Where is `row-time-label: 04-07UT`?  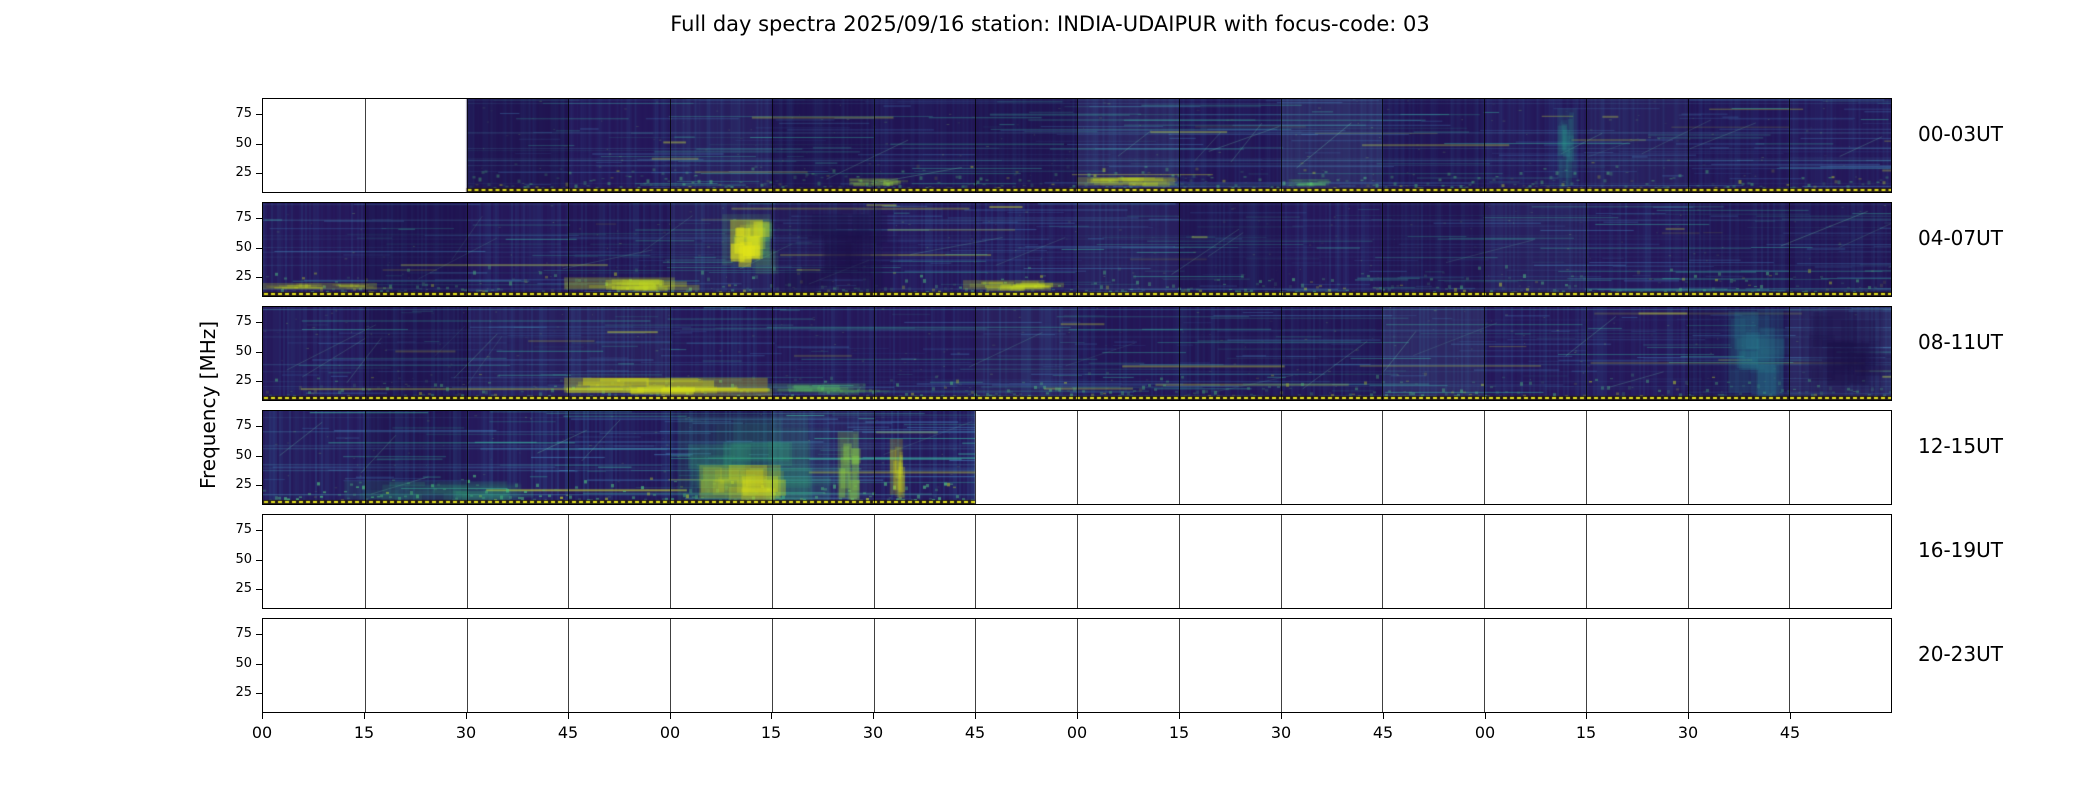 row-time-label: 04-07UT is located at coordinates (1960, 238).